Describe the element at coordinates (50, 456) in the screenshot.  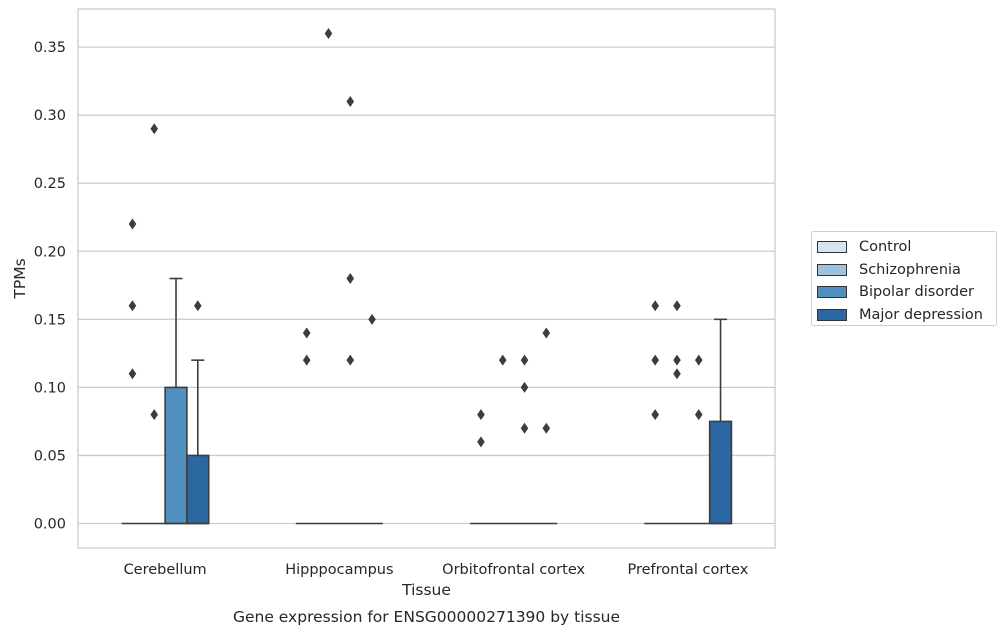
I see `y-tick-label: 0.05` at that location.